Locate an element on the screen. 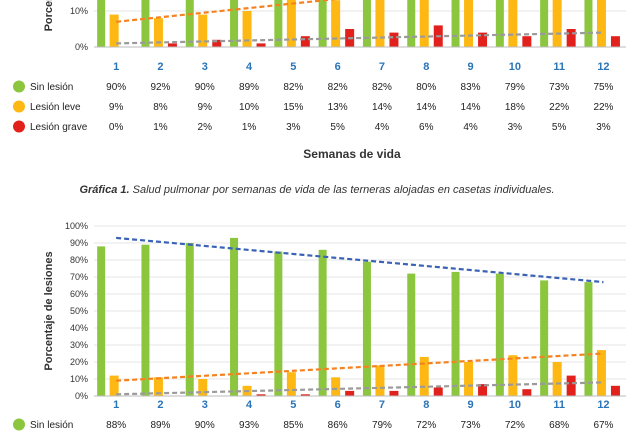 This screenshot has height=433, width=634. c1-category-label: 10 is located at coordinates (515, 405).